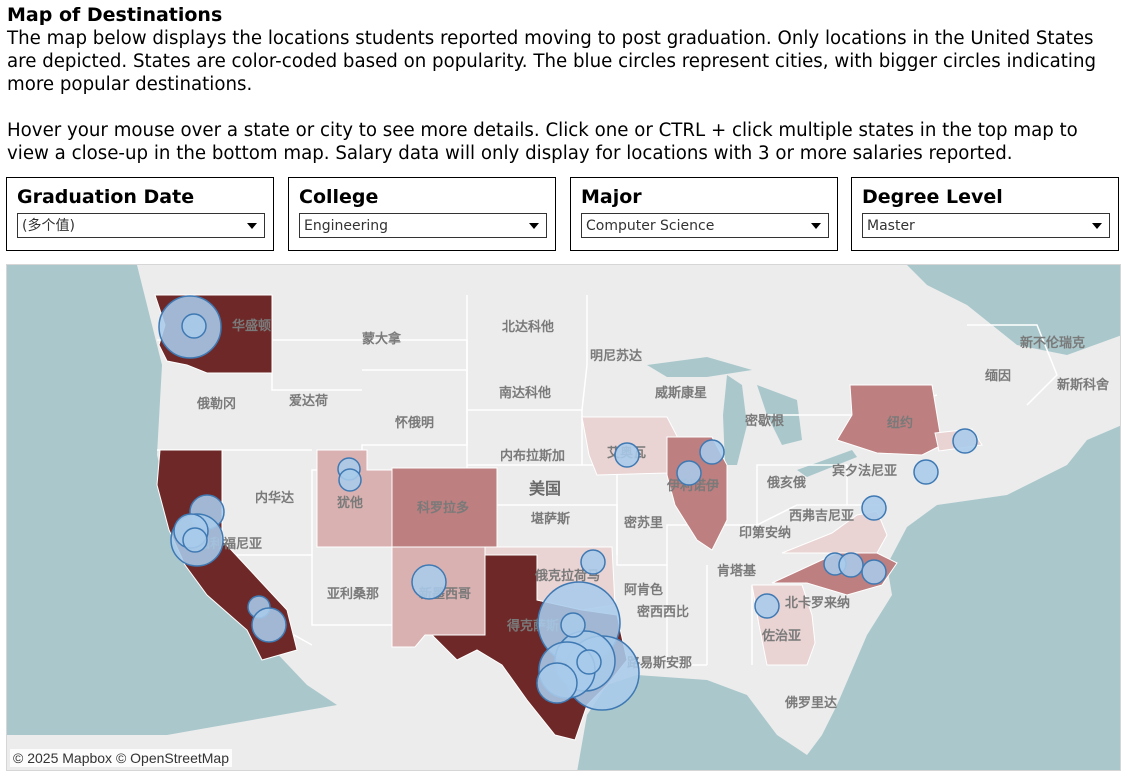  I want to click on dropdown-value: Master, so click(891, 226).